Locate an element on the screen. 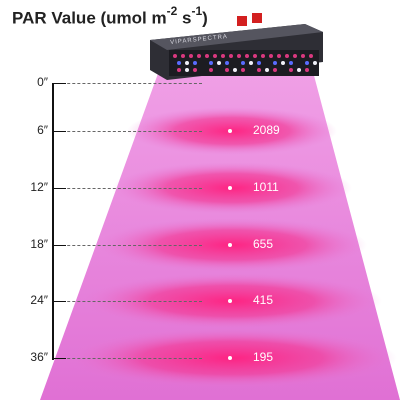 The image size is (400, 400). par-value: 655 is located at coordinates (263, 244).